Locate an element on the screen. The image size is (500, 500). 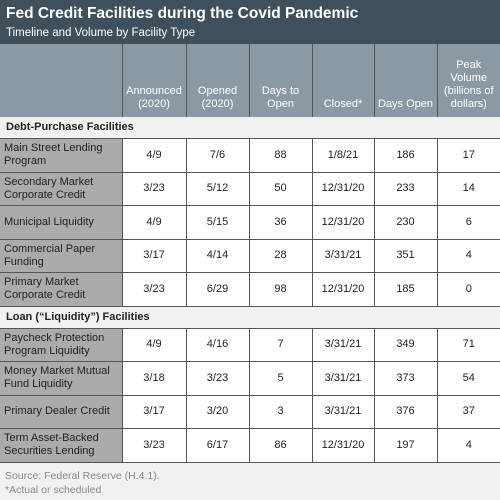
cell: 3/18 is located at coordinates (154, 378).